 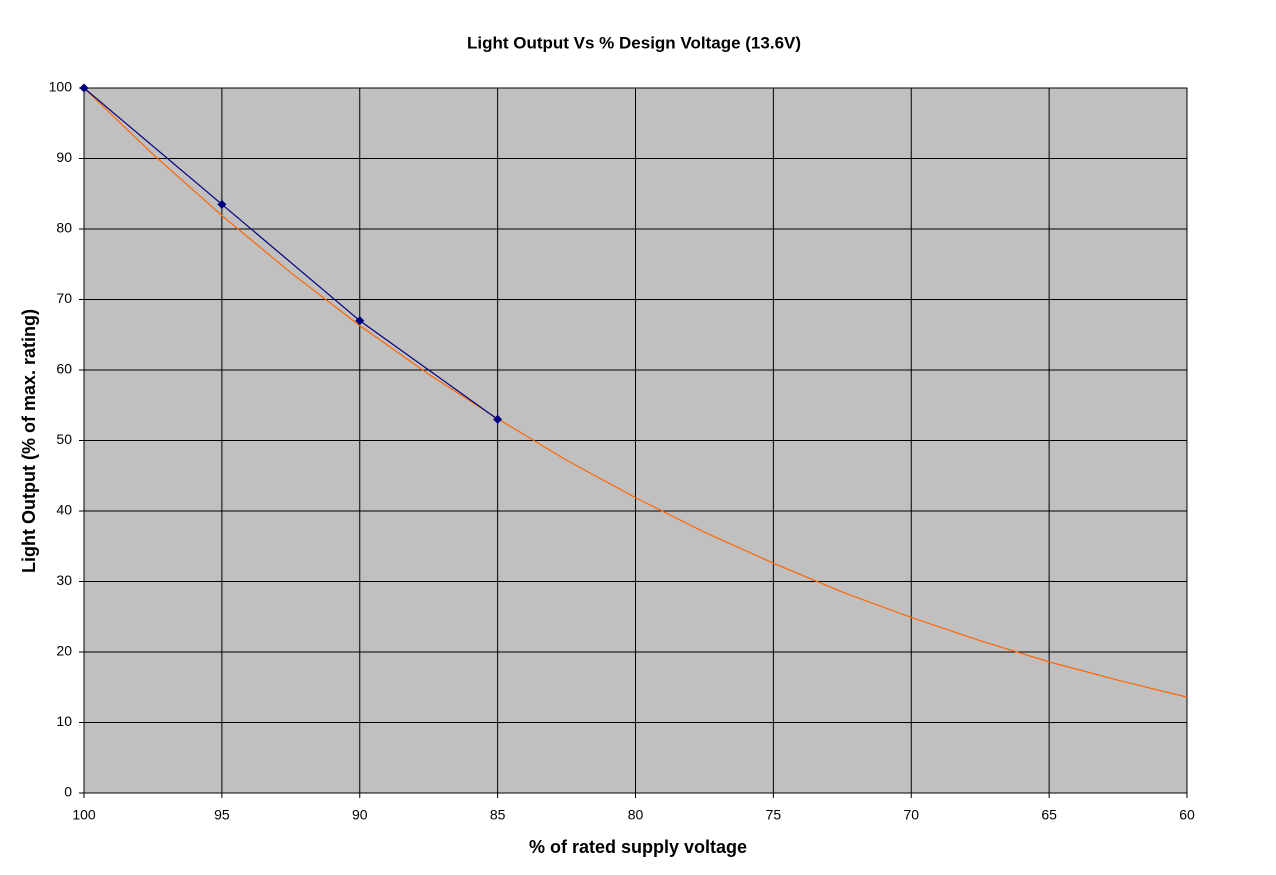 What do you see at coordinates (360, 815) in the screenshot?
I see `x-tick-label: 90` at bounding box center [360, 815].